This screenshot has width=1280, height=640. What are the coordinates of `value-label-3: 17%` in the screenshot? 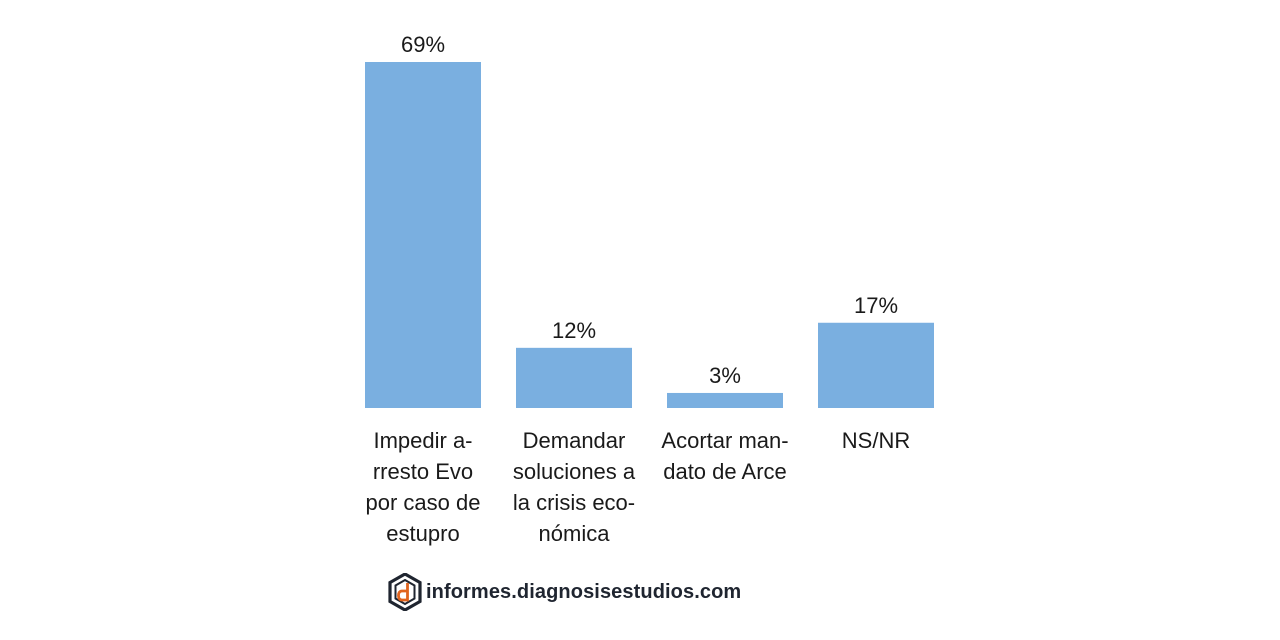 It's located at (876, 305).